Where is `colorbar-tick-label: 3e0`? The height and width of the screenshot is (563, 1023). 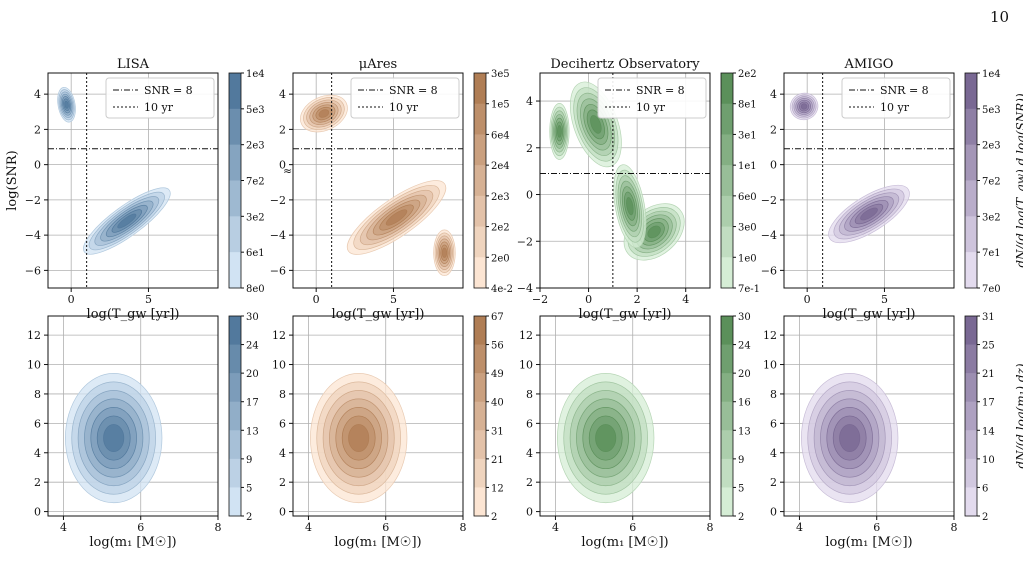 colorbar-tick-label: 3e0 is located at coordinates (747, 228).